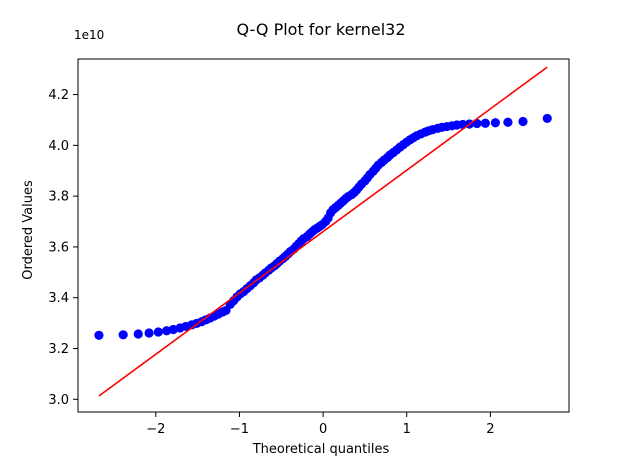 The height and width of the screenshot is (460, 624). Describe the element at coordinates (323, 429) in the screenshot. I see `x-tick-label: 0` at that location.